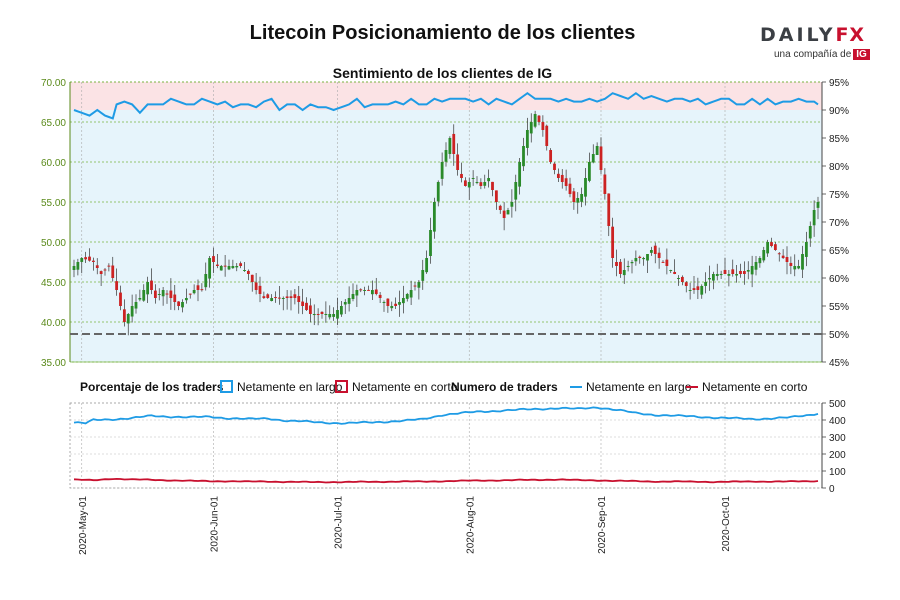 The height and width of the screenshot is (600, 900). I want to click on sub-tick-label: 0, so click(832, 489).